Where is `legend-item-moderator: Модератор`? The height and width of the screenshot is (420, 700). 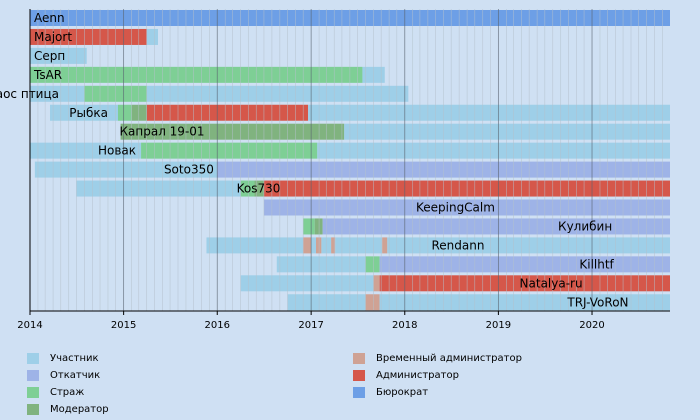
legend-item-moderator: Модератор is located at coordinates (68, 409).